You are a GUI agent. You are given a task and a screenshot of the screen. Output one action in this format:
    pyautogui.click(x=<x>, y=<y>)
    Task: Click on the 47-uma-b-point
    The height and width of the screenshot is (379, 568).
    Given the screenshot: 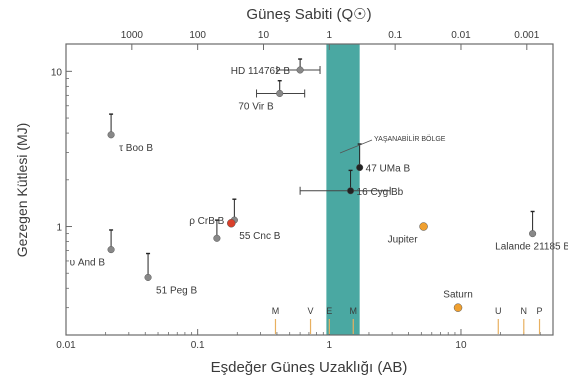 What is the action you would take?
    pyautogui.click(x=360, y=167)
    